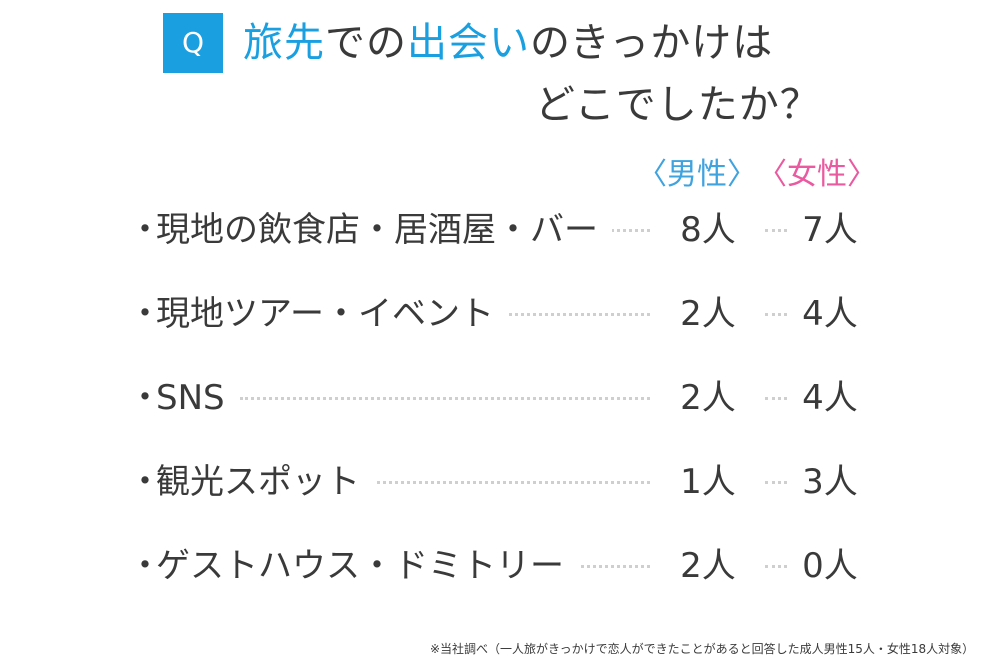 The width and height of the screenshot is (1000, 667). What do you see at coordinates (332, 314) in the screenshot?
I see `row-label: 現地ツアー・イベント` at bounding box center [332, 314].